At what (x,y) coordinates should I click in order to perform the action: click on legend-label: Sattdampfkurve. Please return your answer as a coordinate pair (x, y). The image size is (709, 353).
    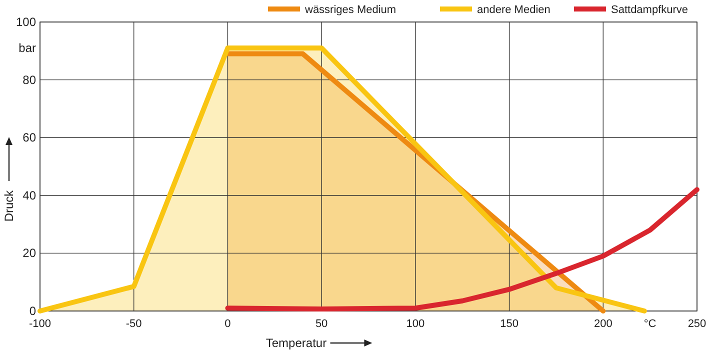
    Looking at the image, I should click on (649, 10).